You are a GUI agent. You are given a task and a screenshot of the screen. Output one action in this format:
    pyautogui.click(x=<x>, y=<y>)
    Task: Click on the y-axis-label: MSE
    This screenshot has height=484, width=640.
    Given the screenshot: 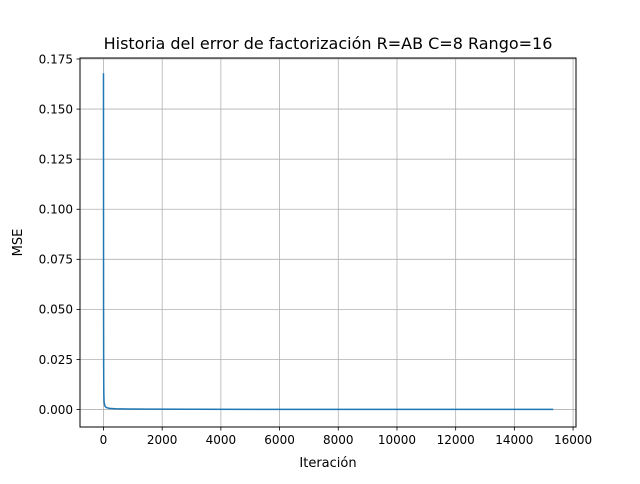 What is the action you would take?
    pyautogui.click(x=18, y=243)
    